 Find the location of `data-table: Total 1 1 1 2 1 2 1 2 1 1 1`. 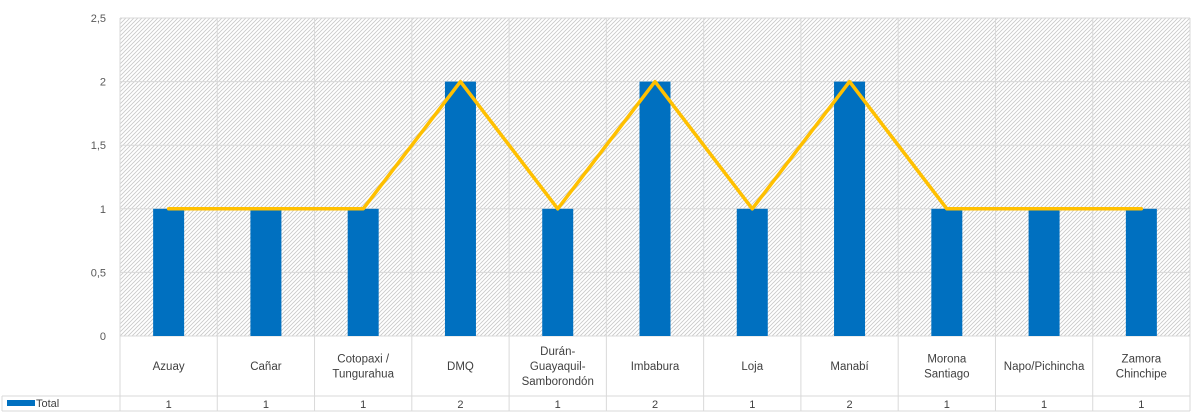

data-table: Total 1 1 1 2 1 2 1 2 1 1 1 is located at coordinates (575, 404).